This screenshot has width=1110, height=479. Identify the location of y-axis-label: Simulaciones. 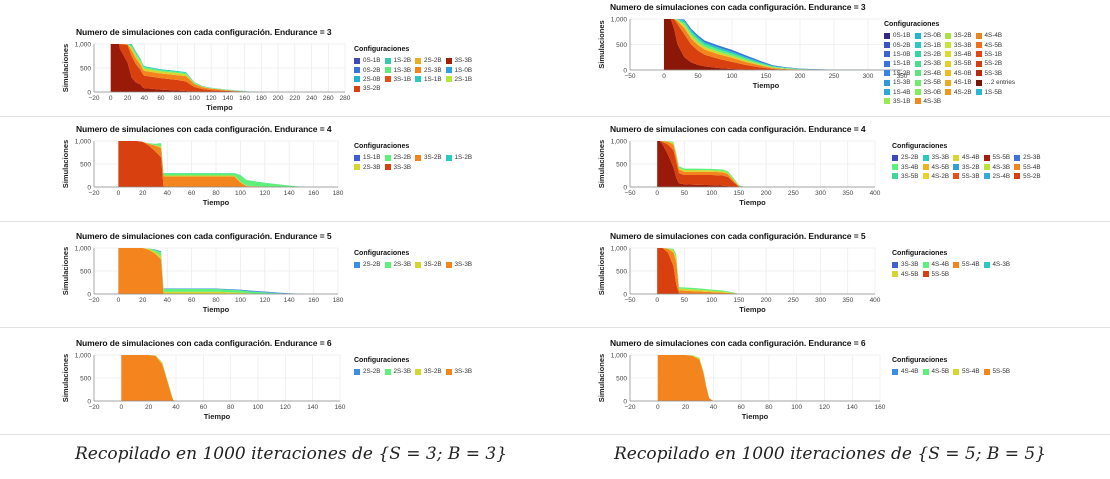
(601, 164).